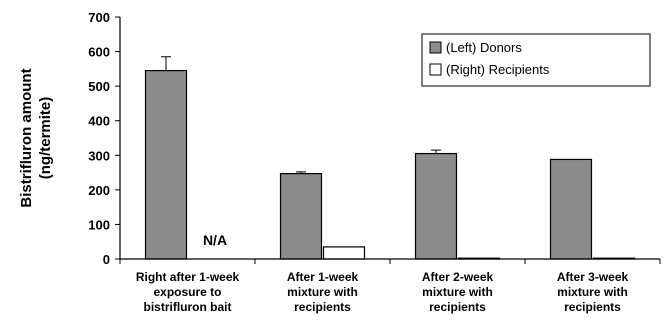 The image size is (670, 321). What do you see at coordinates (323, 277) in the screenshot?
I see `x-category-label-line: After 1-week` at bounding box center [323, 277].